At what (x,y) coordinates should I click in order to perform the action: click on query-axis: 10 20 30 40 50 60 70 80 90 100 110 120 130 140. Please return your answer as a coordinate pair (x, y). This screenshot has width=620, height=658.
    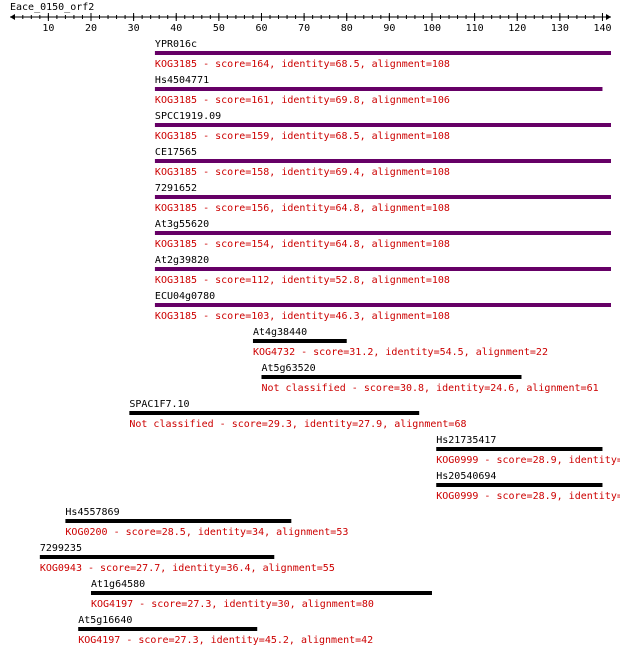
    Looking at the image, I should click on (311, 23).